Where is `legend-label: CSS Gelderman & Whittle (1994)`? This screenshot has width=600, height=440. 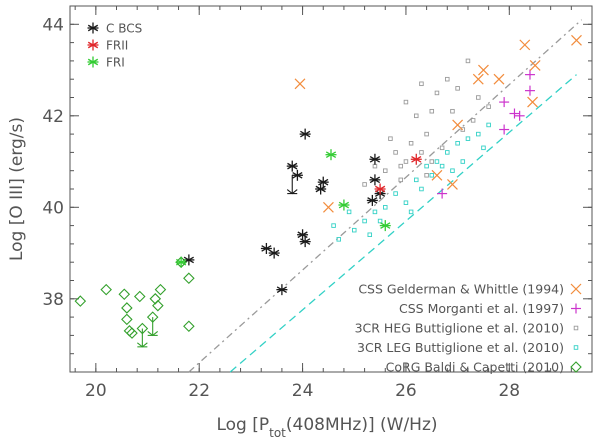 legend-label: CSS Gelderman & Whittle (1994) is located at coordinates (461, 289).